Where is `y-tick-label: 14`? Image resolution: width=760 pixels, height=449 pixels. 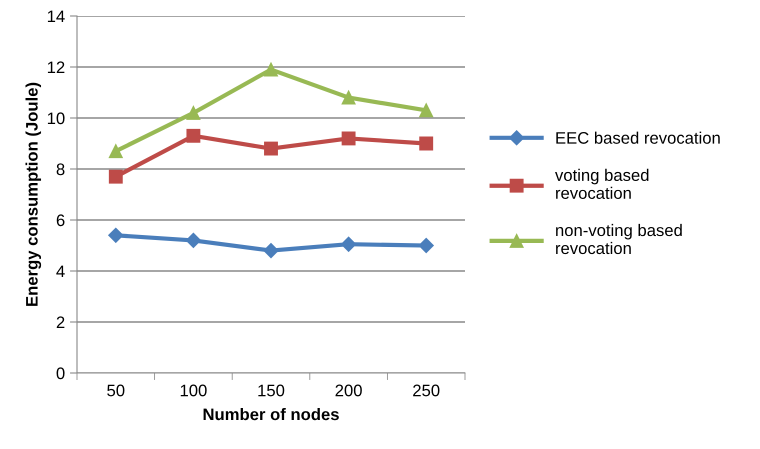
y-tick-label: 14 is located at coordinates (56, 16).